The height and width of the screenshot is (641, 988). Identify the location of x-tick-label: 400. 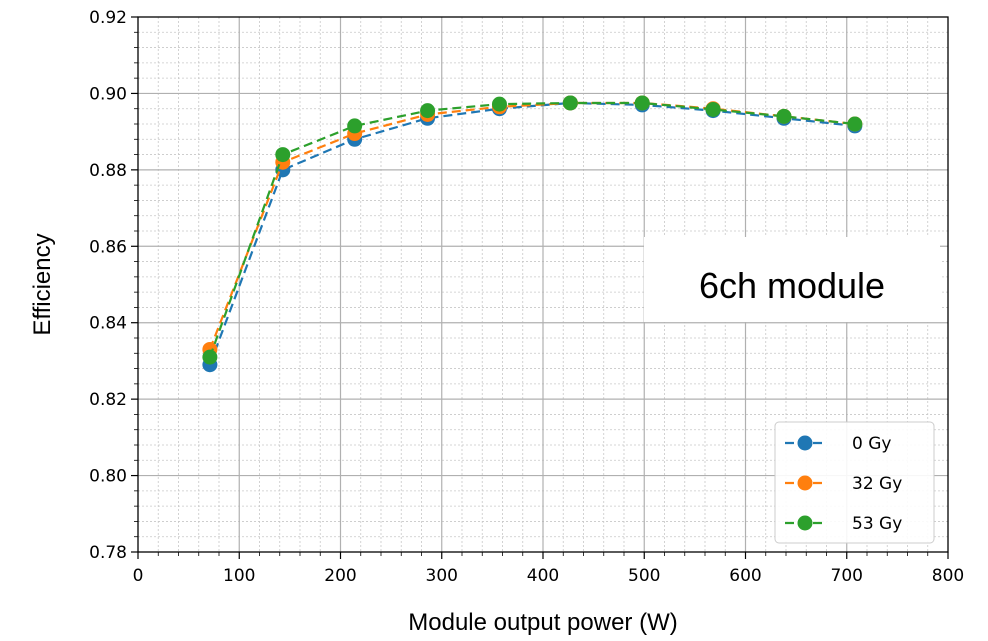
(543, 576).